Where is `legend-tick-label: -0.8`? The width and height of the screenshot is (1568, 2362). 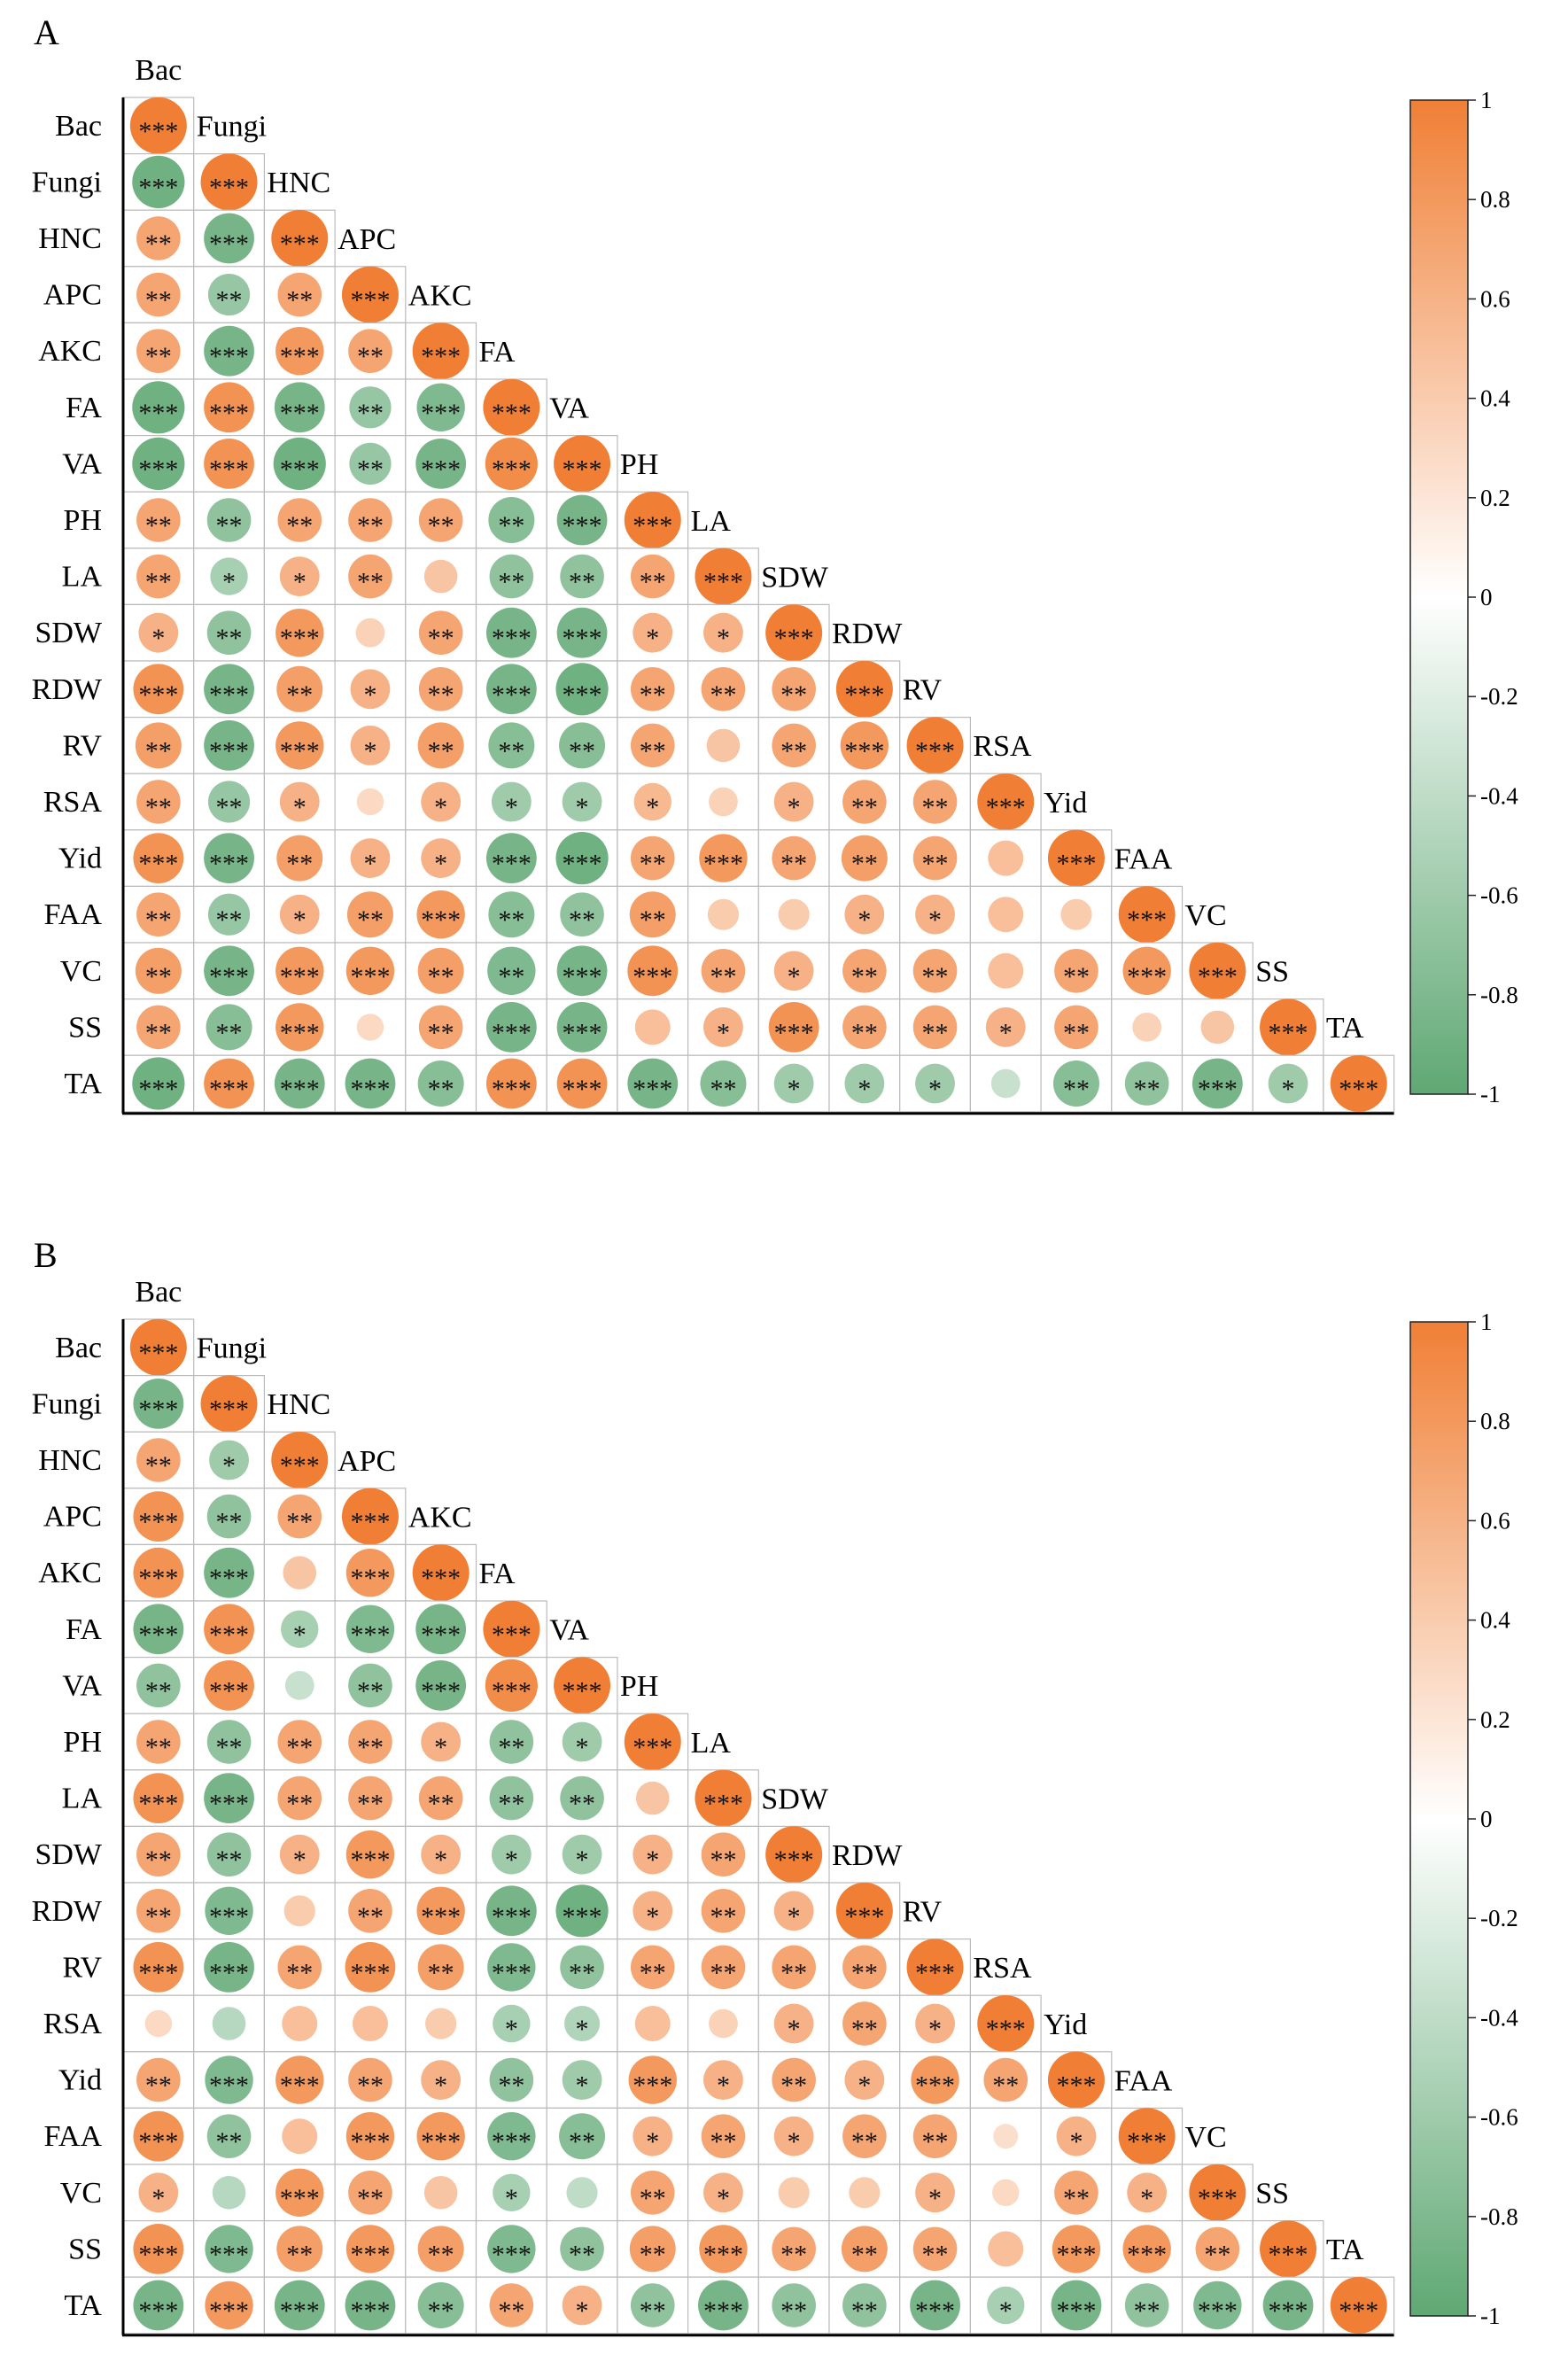 legend-tick-label: -0.8 is located at coordinates (1499, 2216).